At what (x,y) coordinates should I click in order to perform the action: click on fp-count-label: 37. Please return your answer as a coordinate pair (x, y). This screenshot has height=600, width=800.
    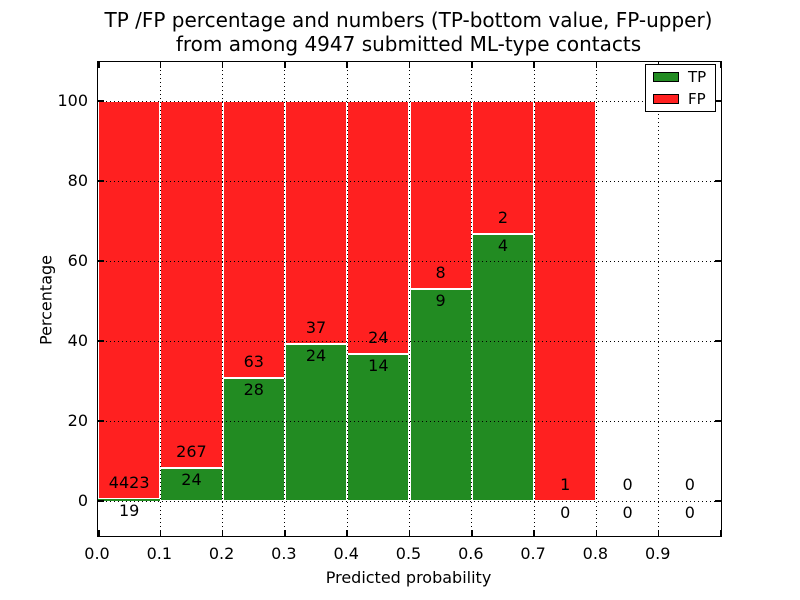
    Looking at the image, I should click on (316, 327).